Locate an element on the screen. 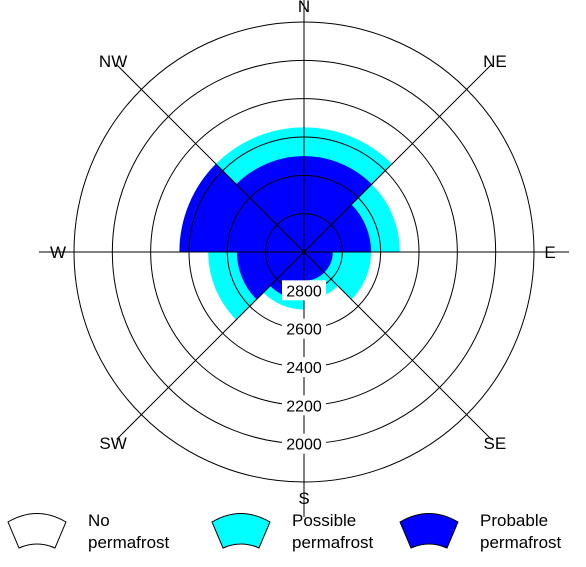 This screenshot has height=567, width=586. ring-label-2200: 2200 is located at coordinates (304, 406).